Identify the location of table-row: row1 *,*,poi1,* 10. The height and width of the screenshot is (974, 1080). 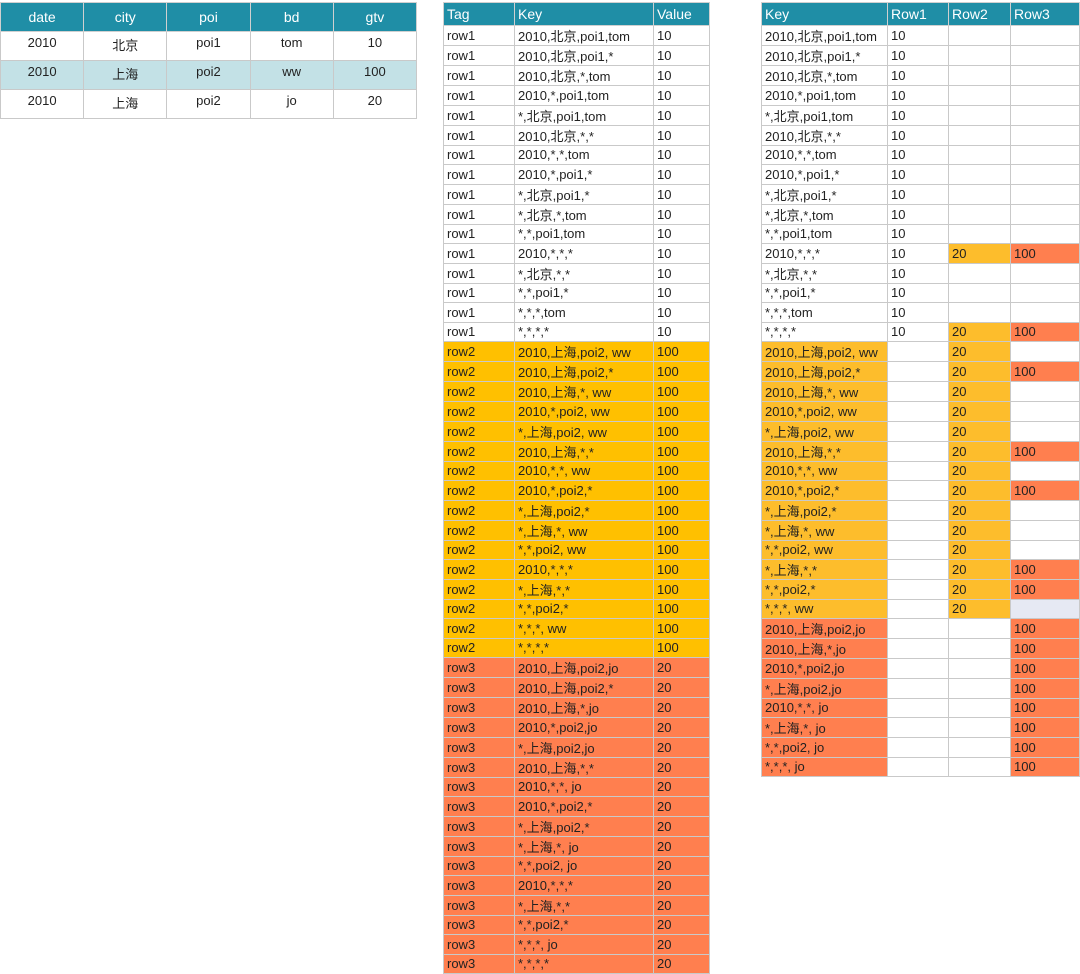
(576, 292).